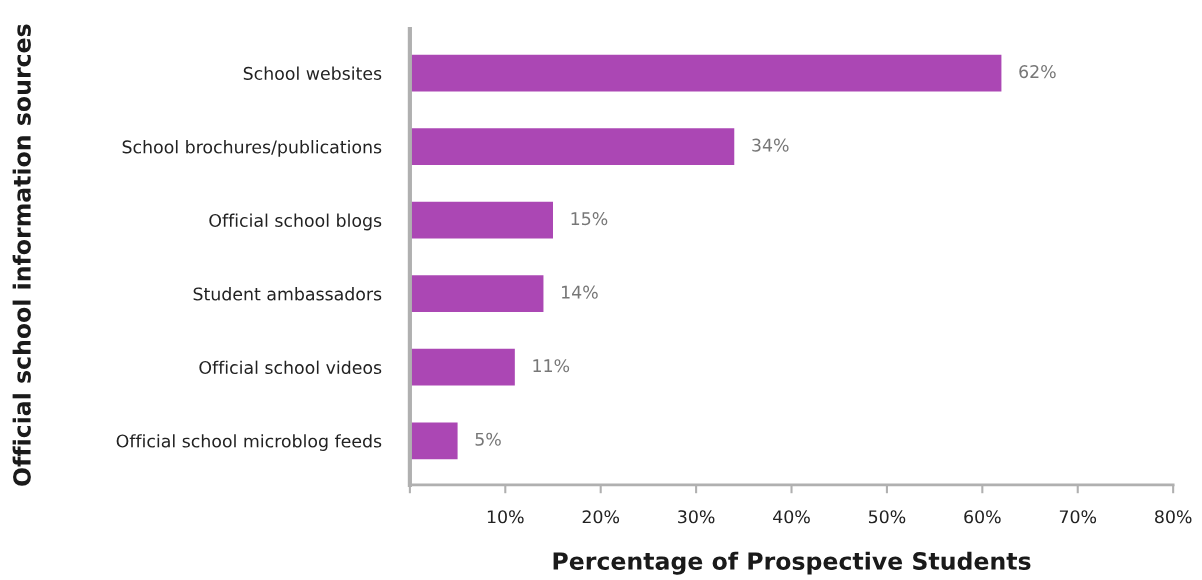 This screenshot has width=1202, height=580. Describe the element at coordinates (791, 517) in the screenshot. I see `x-tick-label: 40%` at that location.